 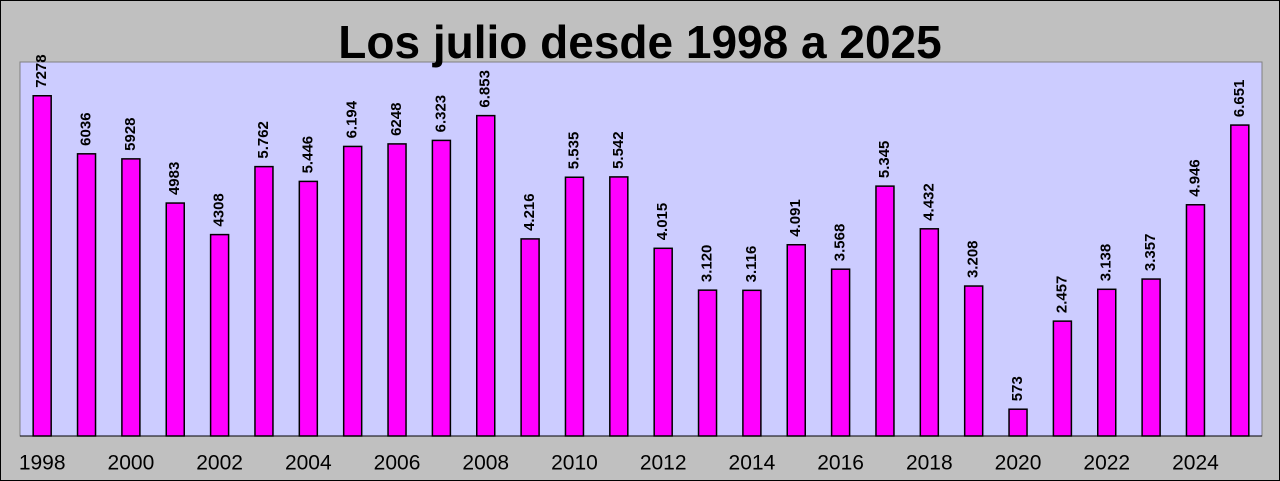 I want to click on x-tick-label: 2006, so click(x=397, y=463).